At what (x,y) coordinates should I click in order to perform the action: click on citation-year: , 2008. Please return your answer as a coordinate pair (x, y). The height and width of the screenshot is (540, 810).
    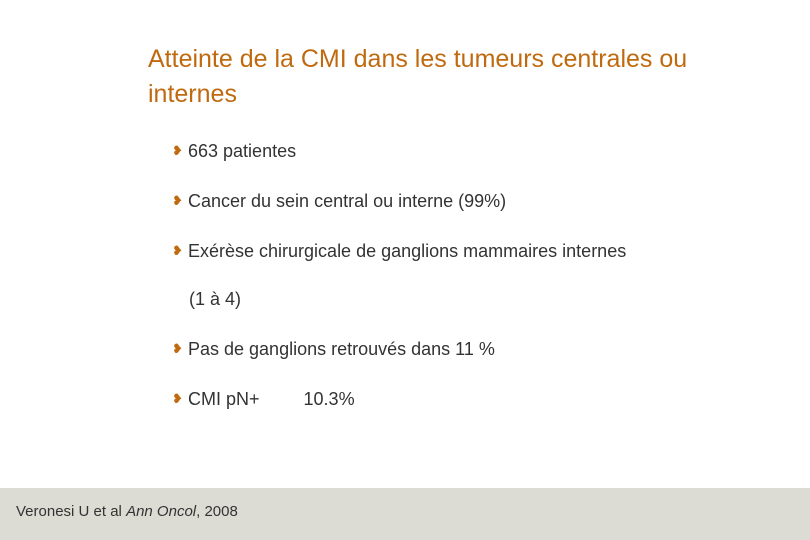
    Looking at the image, I should click on (217, 511).